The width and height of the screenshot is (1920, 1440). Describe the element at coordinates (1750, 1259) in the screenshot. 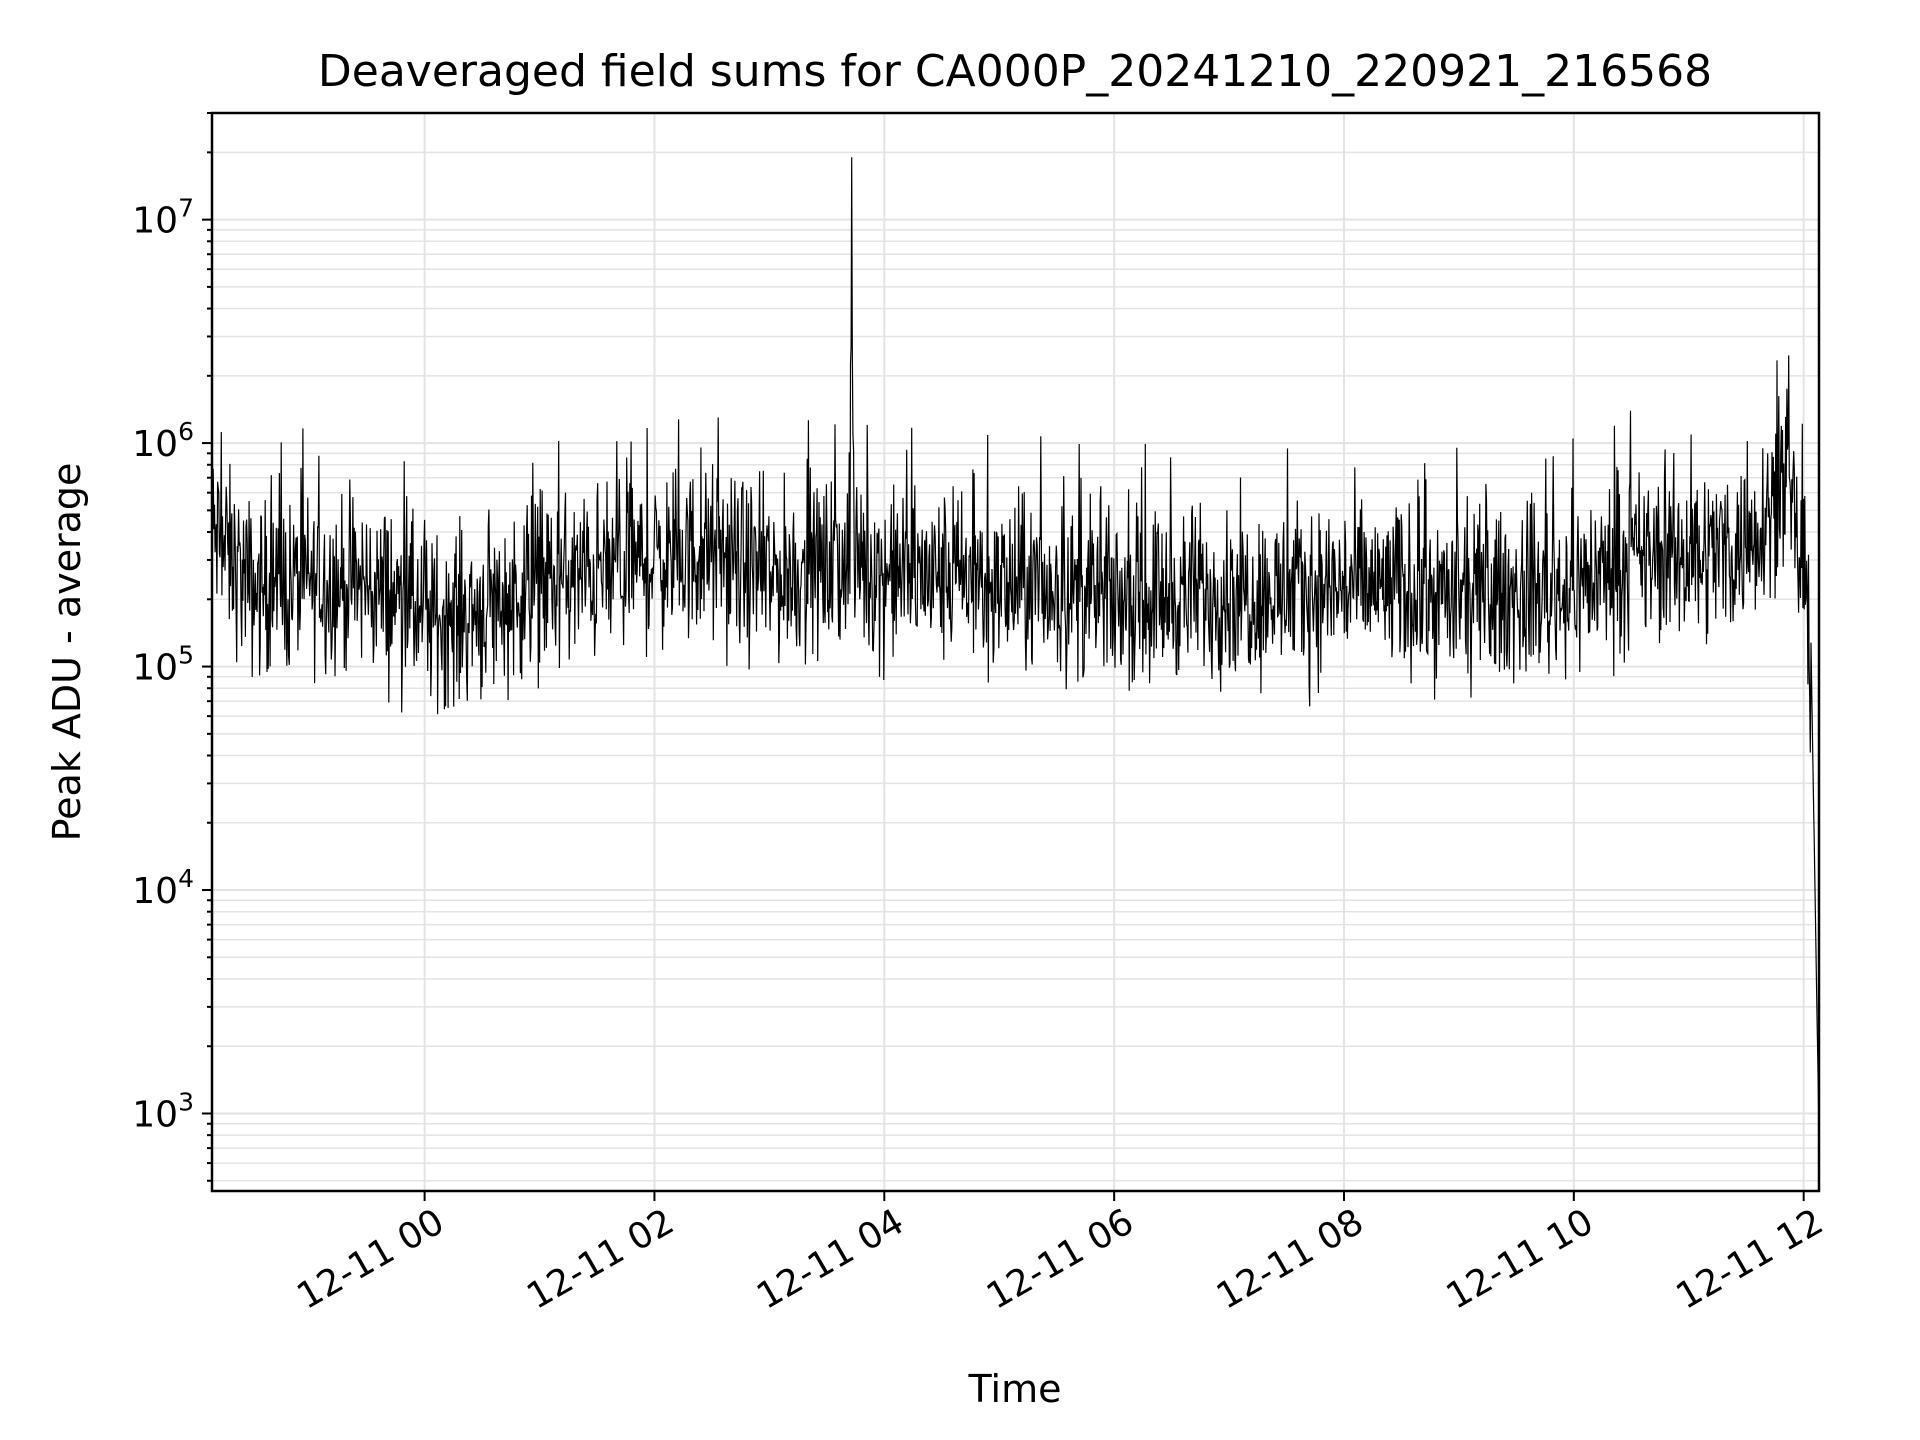

I see `x-tick-label: 12-11 12` at that location.